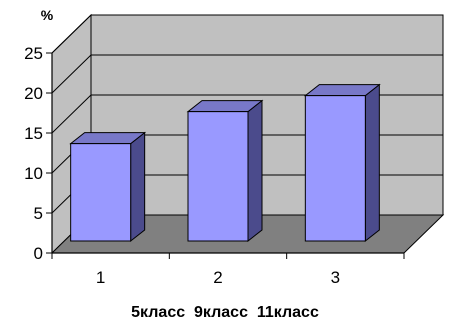 The image size is (450, 330). I want to click on y-tick-label: 25, so click(33, 53).